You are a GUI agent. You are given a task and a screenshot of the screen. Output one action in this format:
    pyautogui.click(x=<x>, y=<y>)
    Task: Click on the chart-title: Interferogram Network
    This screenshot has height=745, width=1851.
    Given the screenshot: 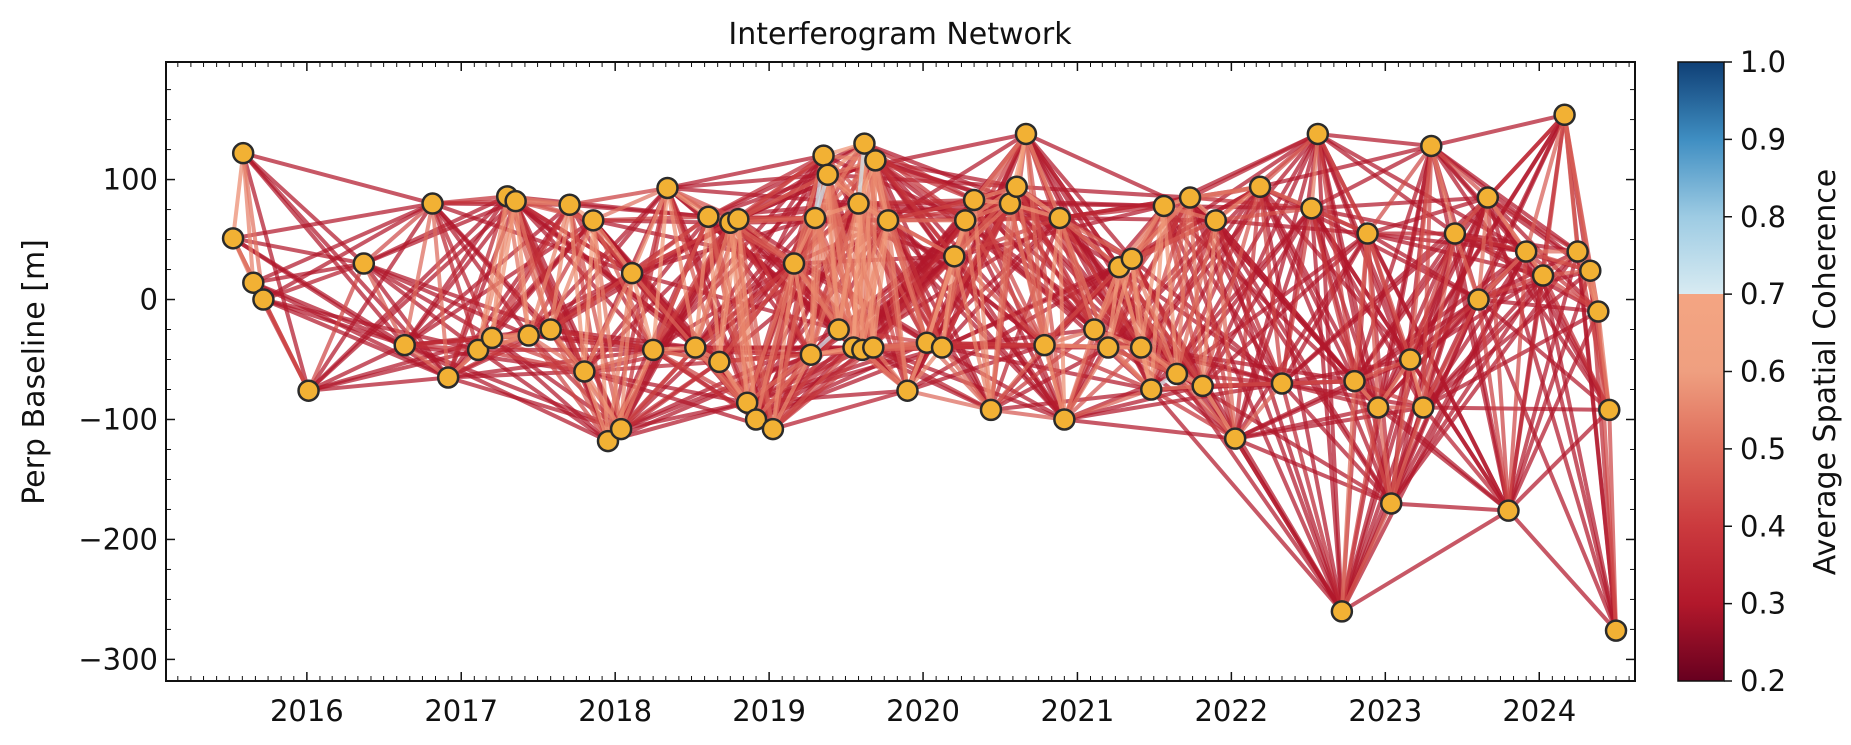 What is the action you would take?
    pyautogui.click(x=900, y=34)
    